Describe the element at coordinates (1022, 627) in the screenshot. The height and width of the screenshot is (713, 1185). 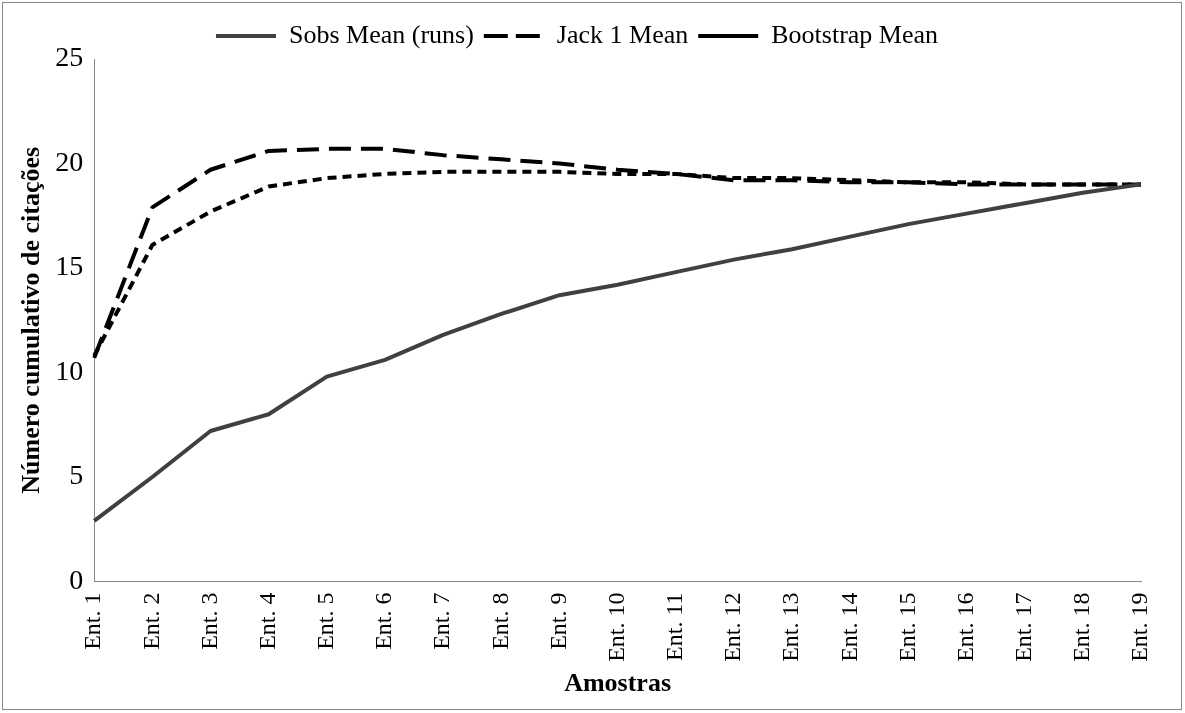
I see `x-tick-label: Ent. 17` at that location.